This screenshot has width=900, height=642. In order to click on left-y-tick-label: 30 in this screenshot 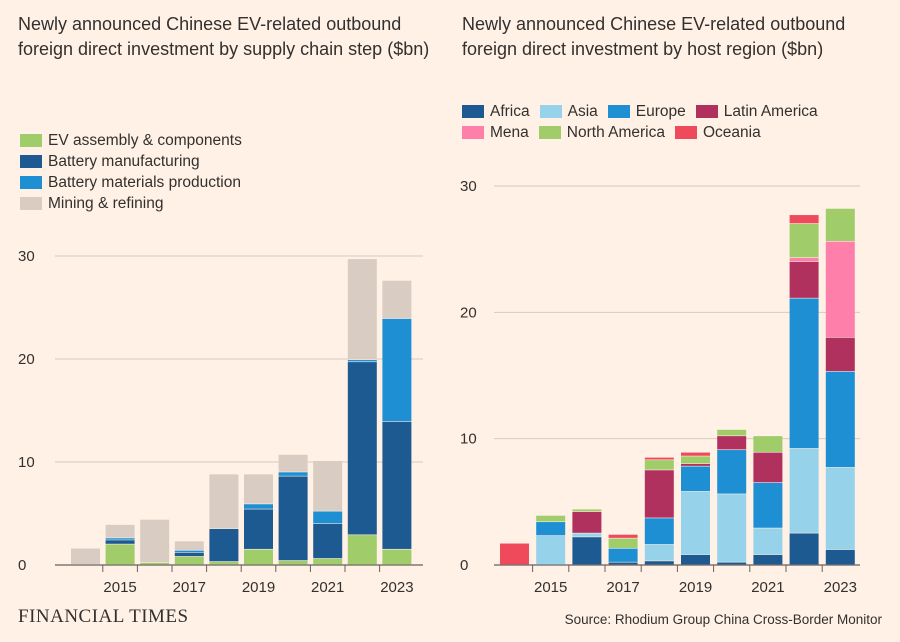, I will do `click(26, 256)`.